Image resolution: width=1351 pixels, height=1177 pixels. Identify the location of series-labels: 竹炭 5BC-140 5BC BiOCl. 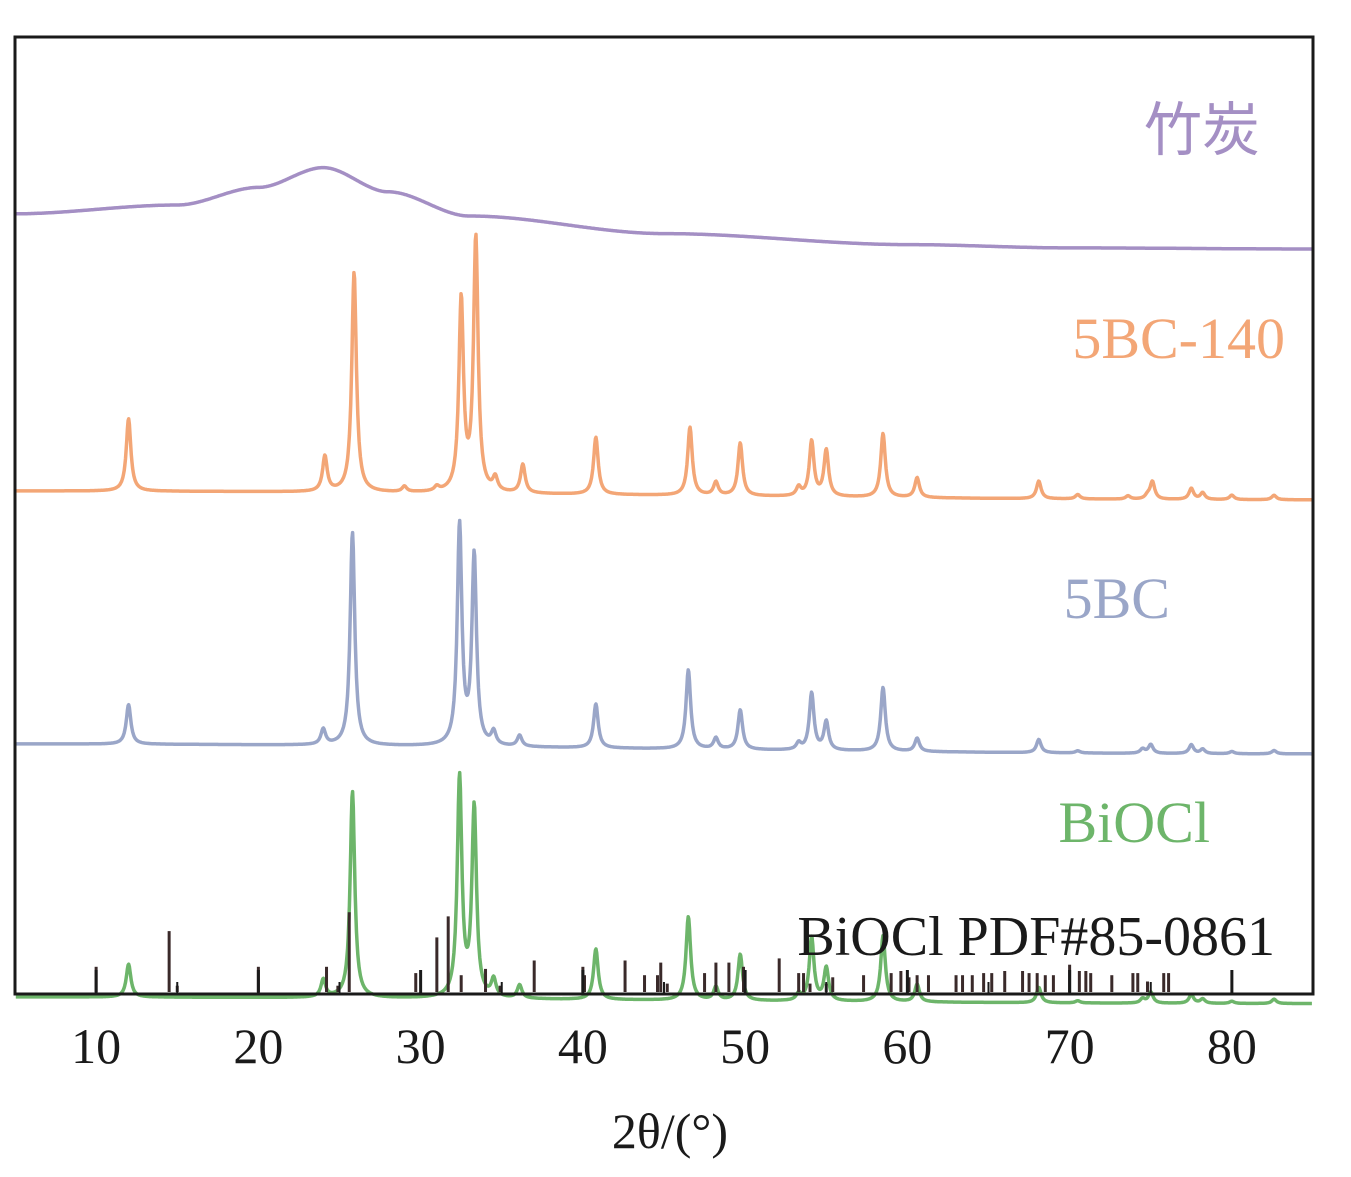
(1172, 476).